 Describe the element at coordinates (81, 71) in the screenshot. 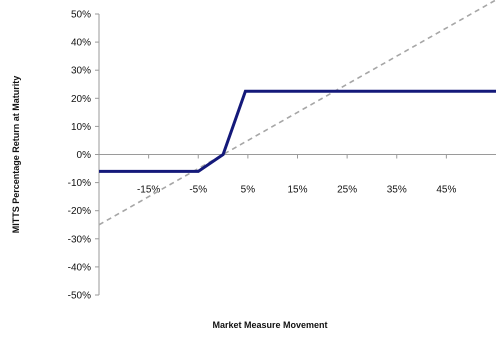

I see `y-tick-label: 30%` at that location.